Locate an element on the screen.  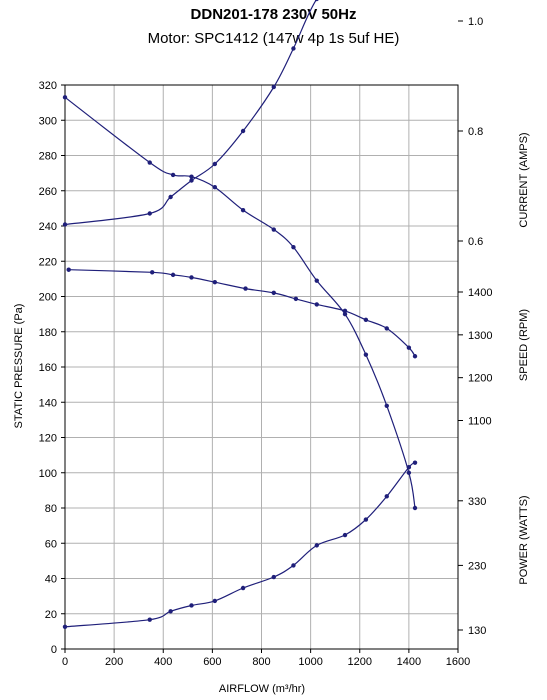
y-tick-label: 180 is located at coordinates (48, 333).